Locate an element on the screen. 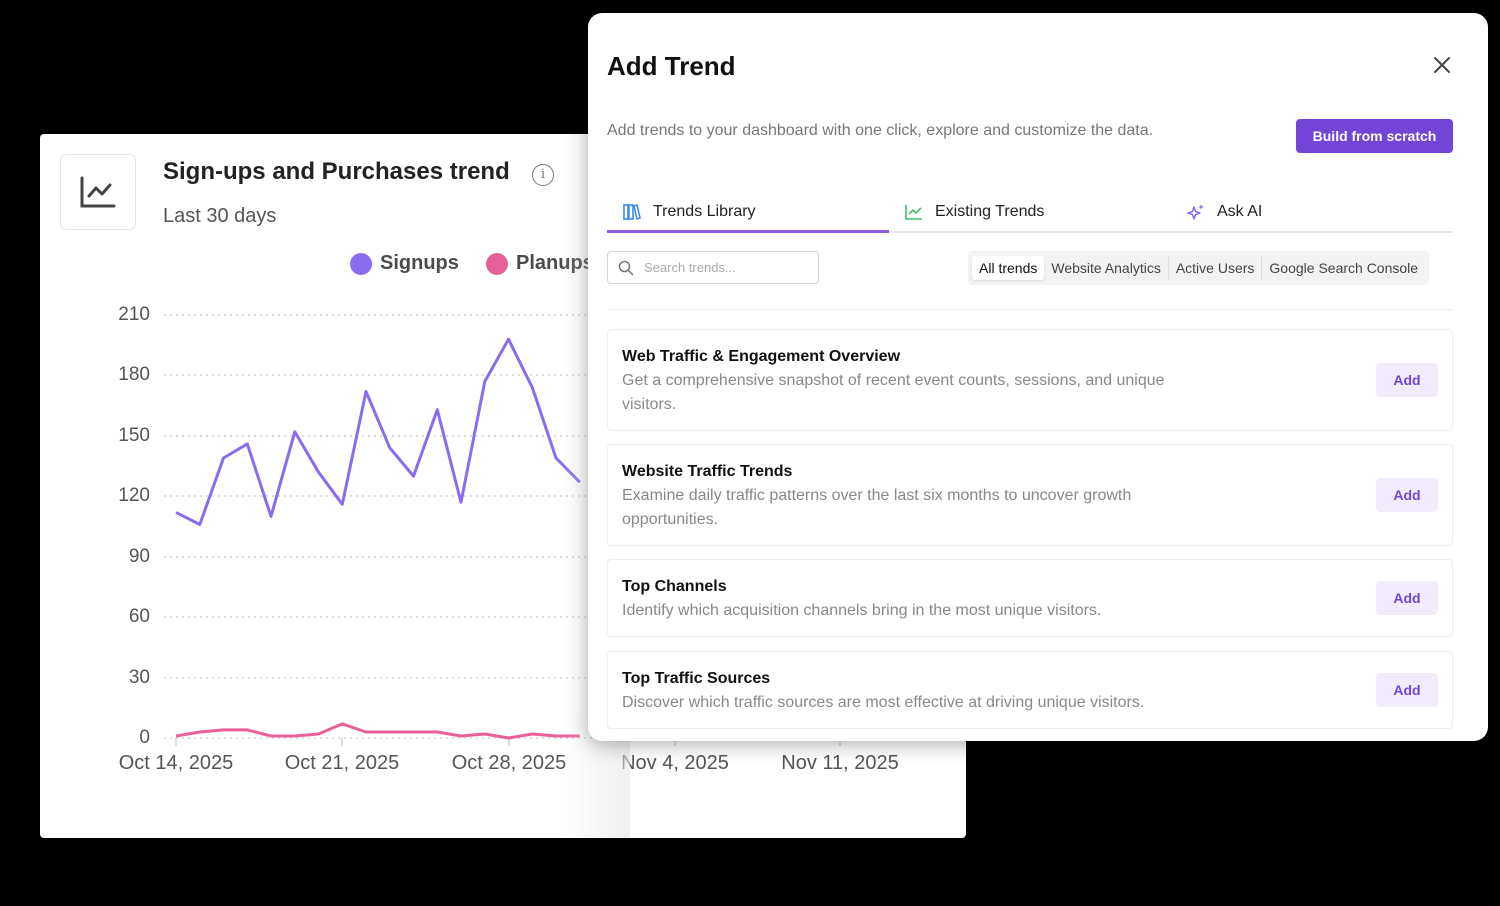  signups-line is located at coordinates (378, 431).